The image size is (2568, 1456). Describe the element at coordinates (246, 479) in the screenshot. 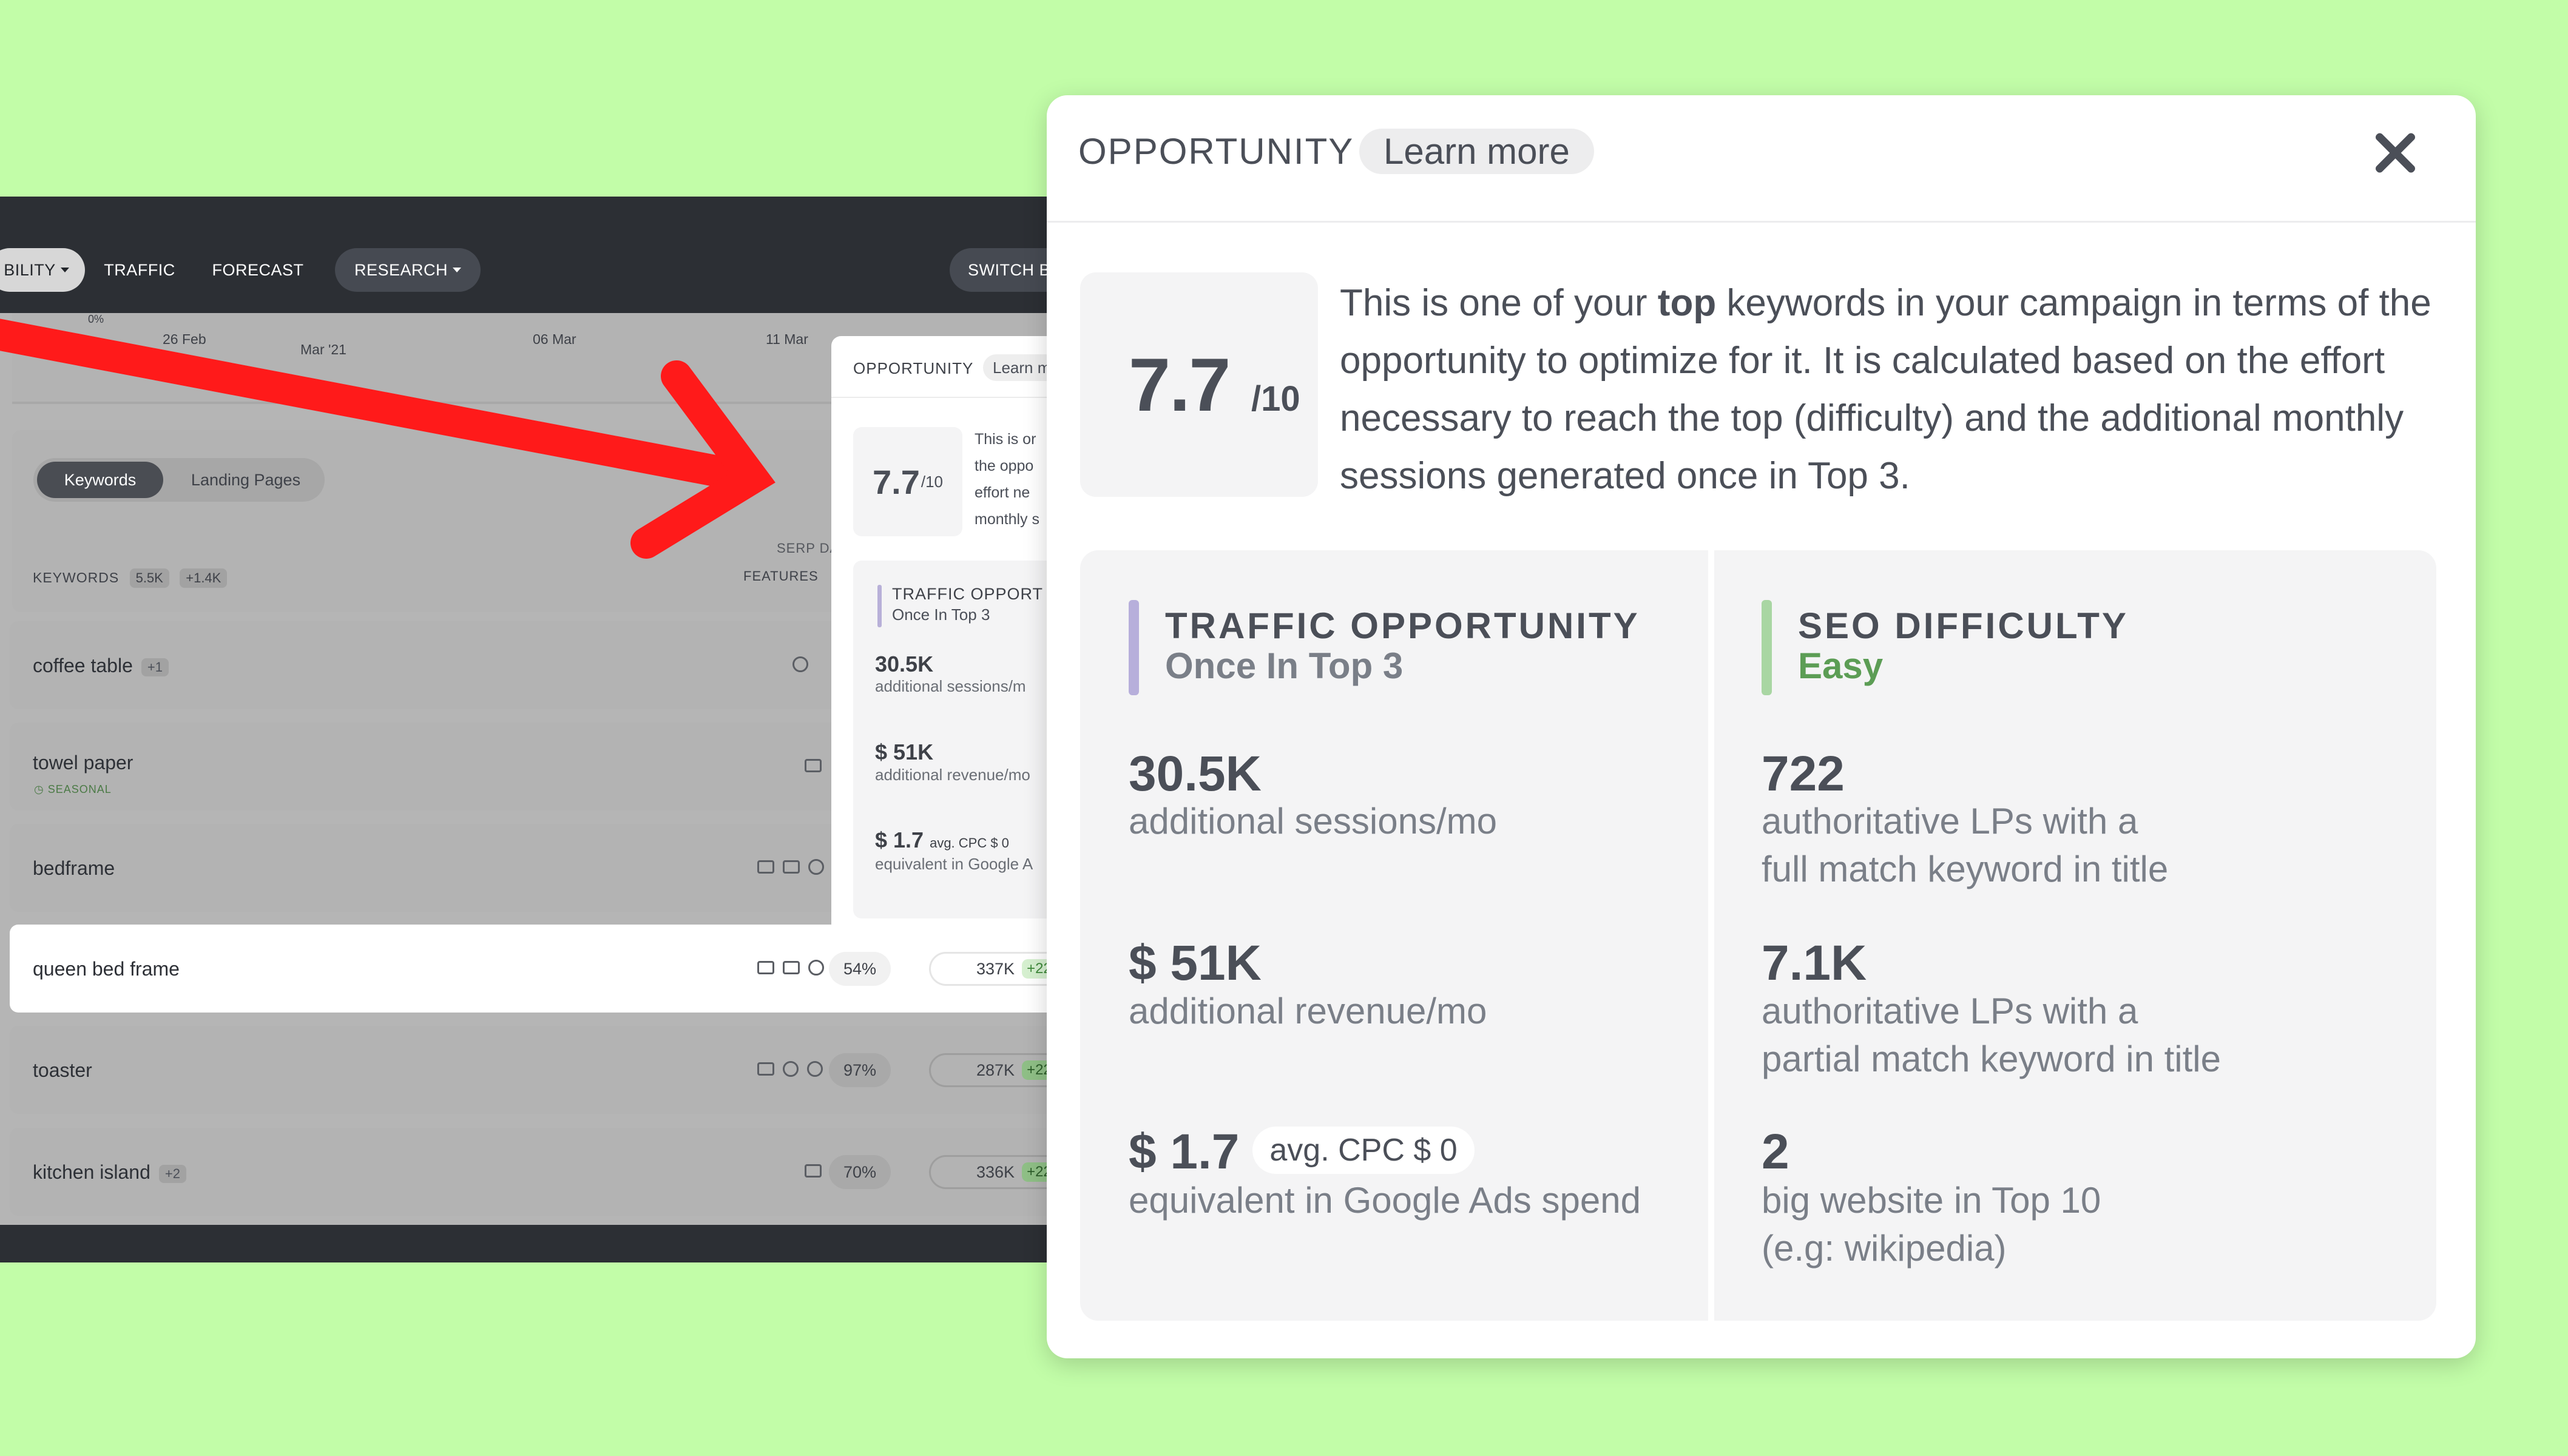

I see `tab-landing-pages: Landing Pages` at that location.